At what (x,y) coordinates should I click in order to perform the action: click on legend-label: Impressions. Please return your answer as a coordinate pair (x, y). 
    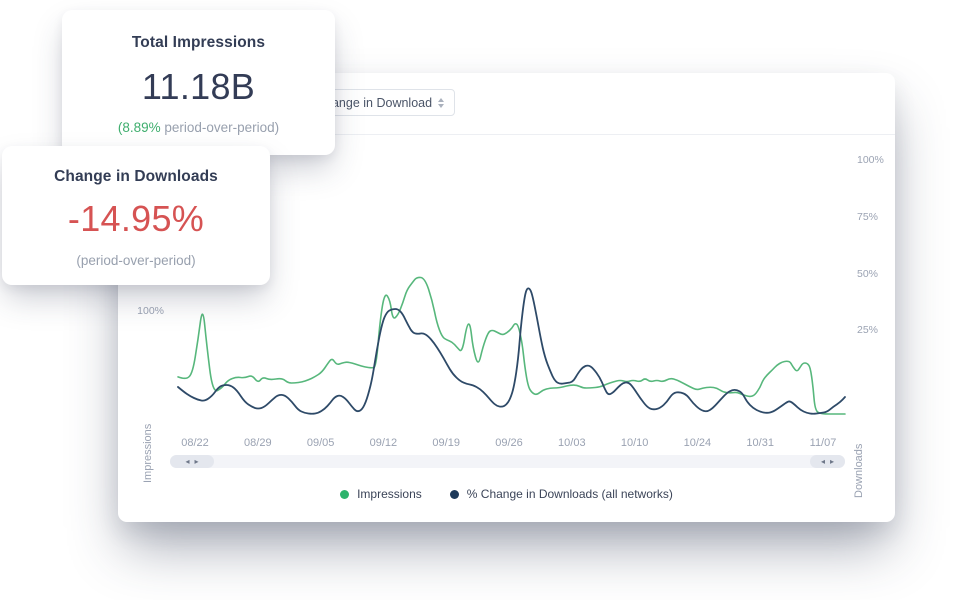
    Looking at the image, I should click on (389, 494).